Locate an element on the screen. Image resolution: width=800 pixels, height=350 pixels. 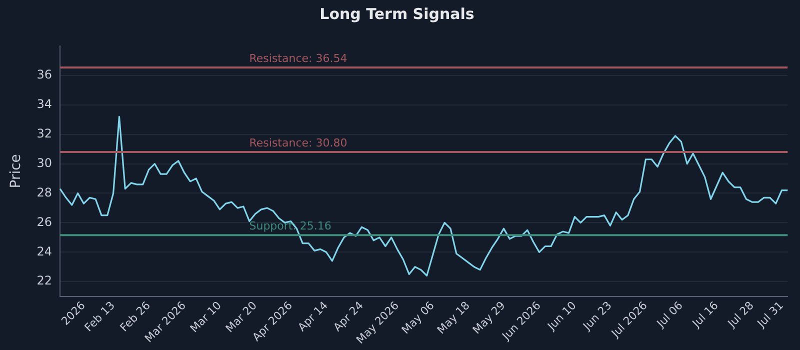
x-tick-label: Apr 14 is located at coordinates (312, 316).